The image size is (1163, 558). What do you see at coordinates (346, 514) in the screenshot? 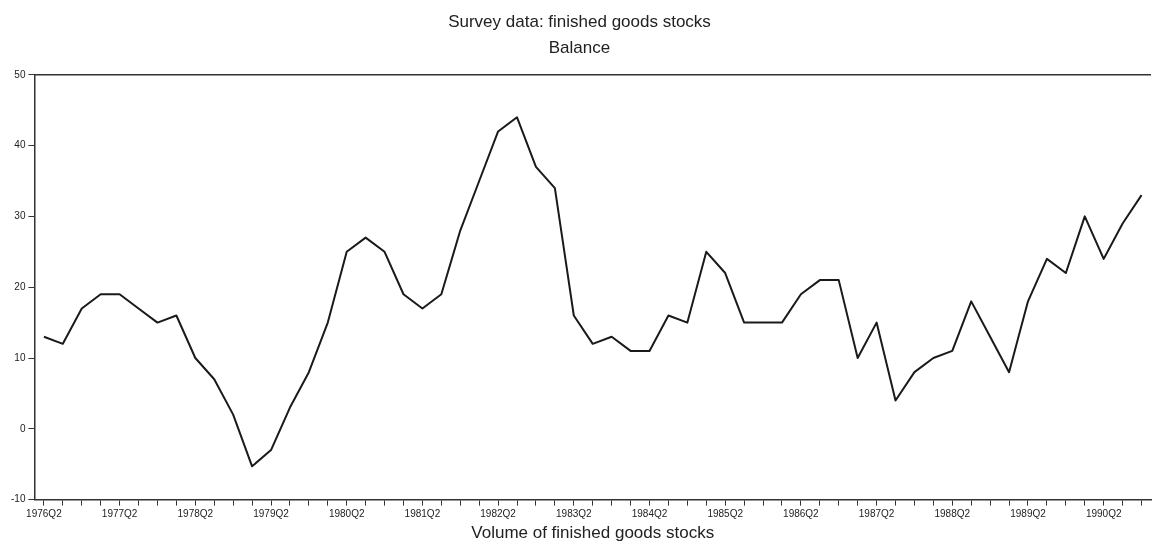
I see `x-tick-label: 1980Q2` at bounding box center [346, 514].